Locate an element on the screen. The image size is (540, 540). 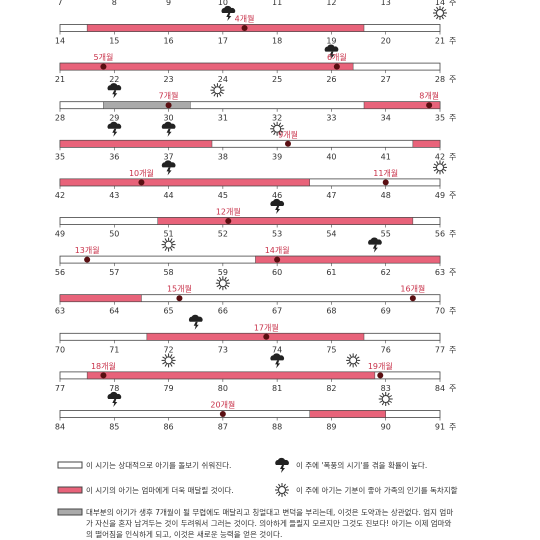
week-label: 54 is located at coordinates (331, 234).